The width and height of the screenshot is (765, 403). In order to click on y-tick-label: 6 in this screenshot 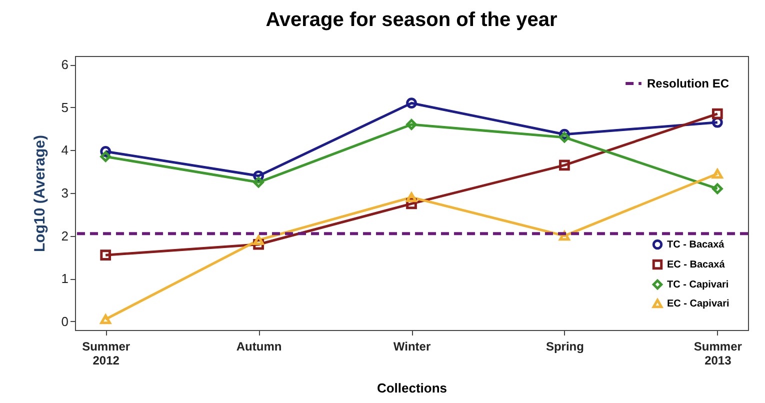, I will do `click(64, 64)`.